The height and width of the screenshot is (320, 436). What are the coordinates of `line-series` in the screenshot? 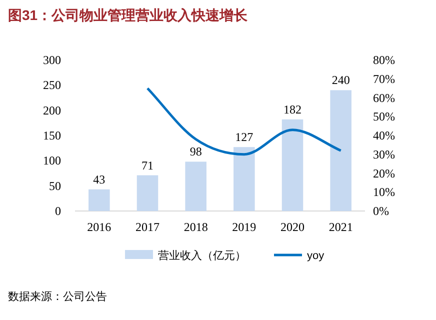 It's located at (244, 121).